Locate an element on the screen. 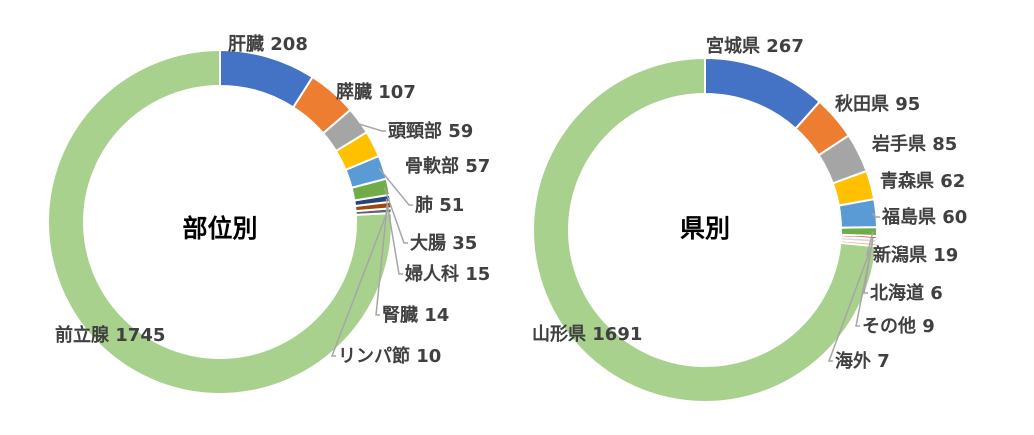 The width and height of the screenshot is (1034, 435). data-label-site-7: 腎臓 14 is located at coordinates (415, 315).